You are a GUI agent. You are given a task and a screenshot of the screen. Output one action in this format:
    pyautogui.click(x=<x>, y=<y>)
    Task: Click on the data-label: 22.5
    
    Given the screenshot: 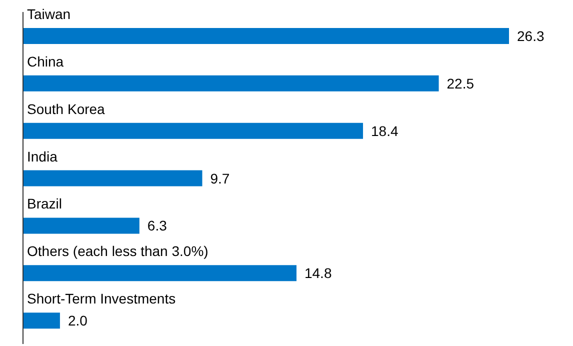 What is the action you would take?
    pyautogui.click(x=460, y=83)
    